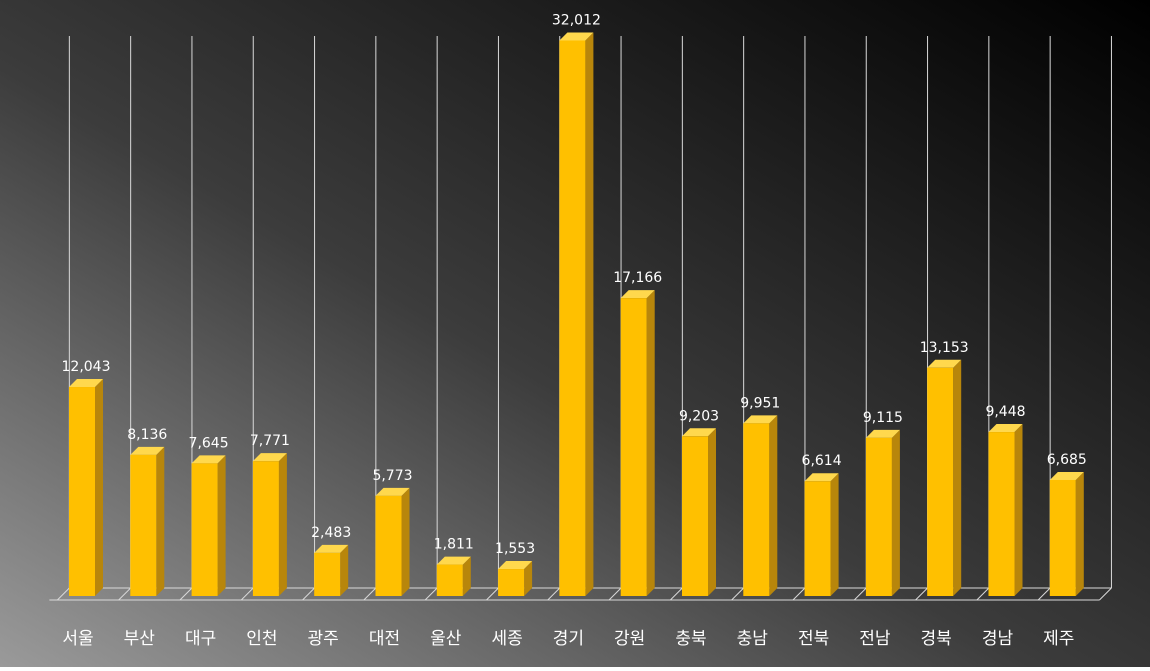 The height and width of the screenshot is (671, 1150). Describe the element at coordinates (699, 416) in the screenshot. I see `data-label: 9,203` at that location.